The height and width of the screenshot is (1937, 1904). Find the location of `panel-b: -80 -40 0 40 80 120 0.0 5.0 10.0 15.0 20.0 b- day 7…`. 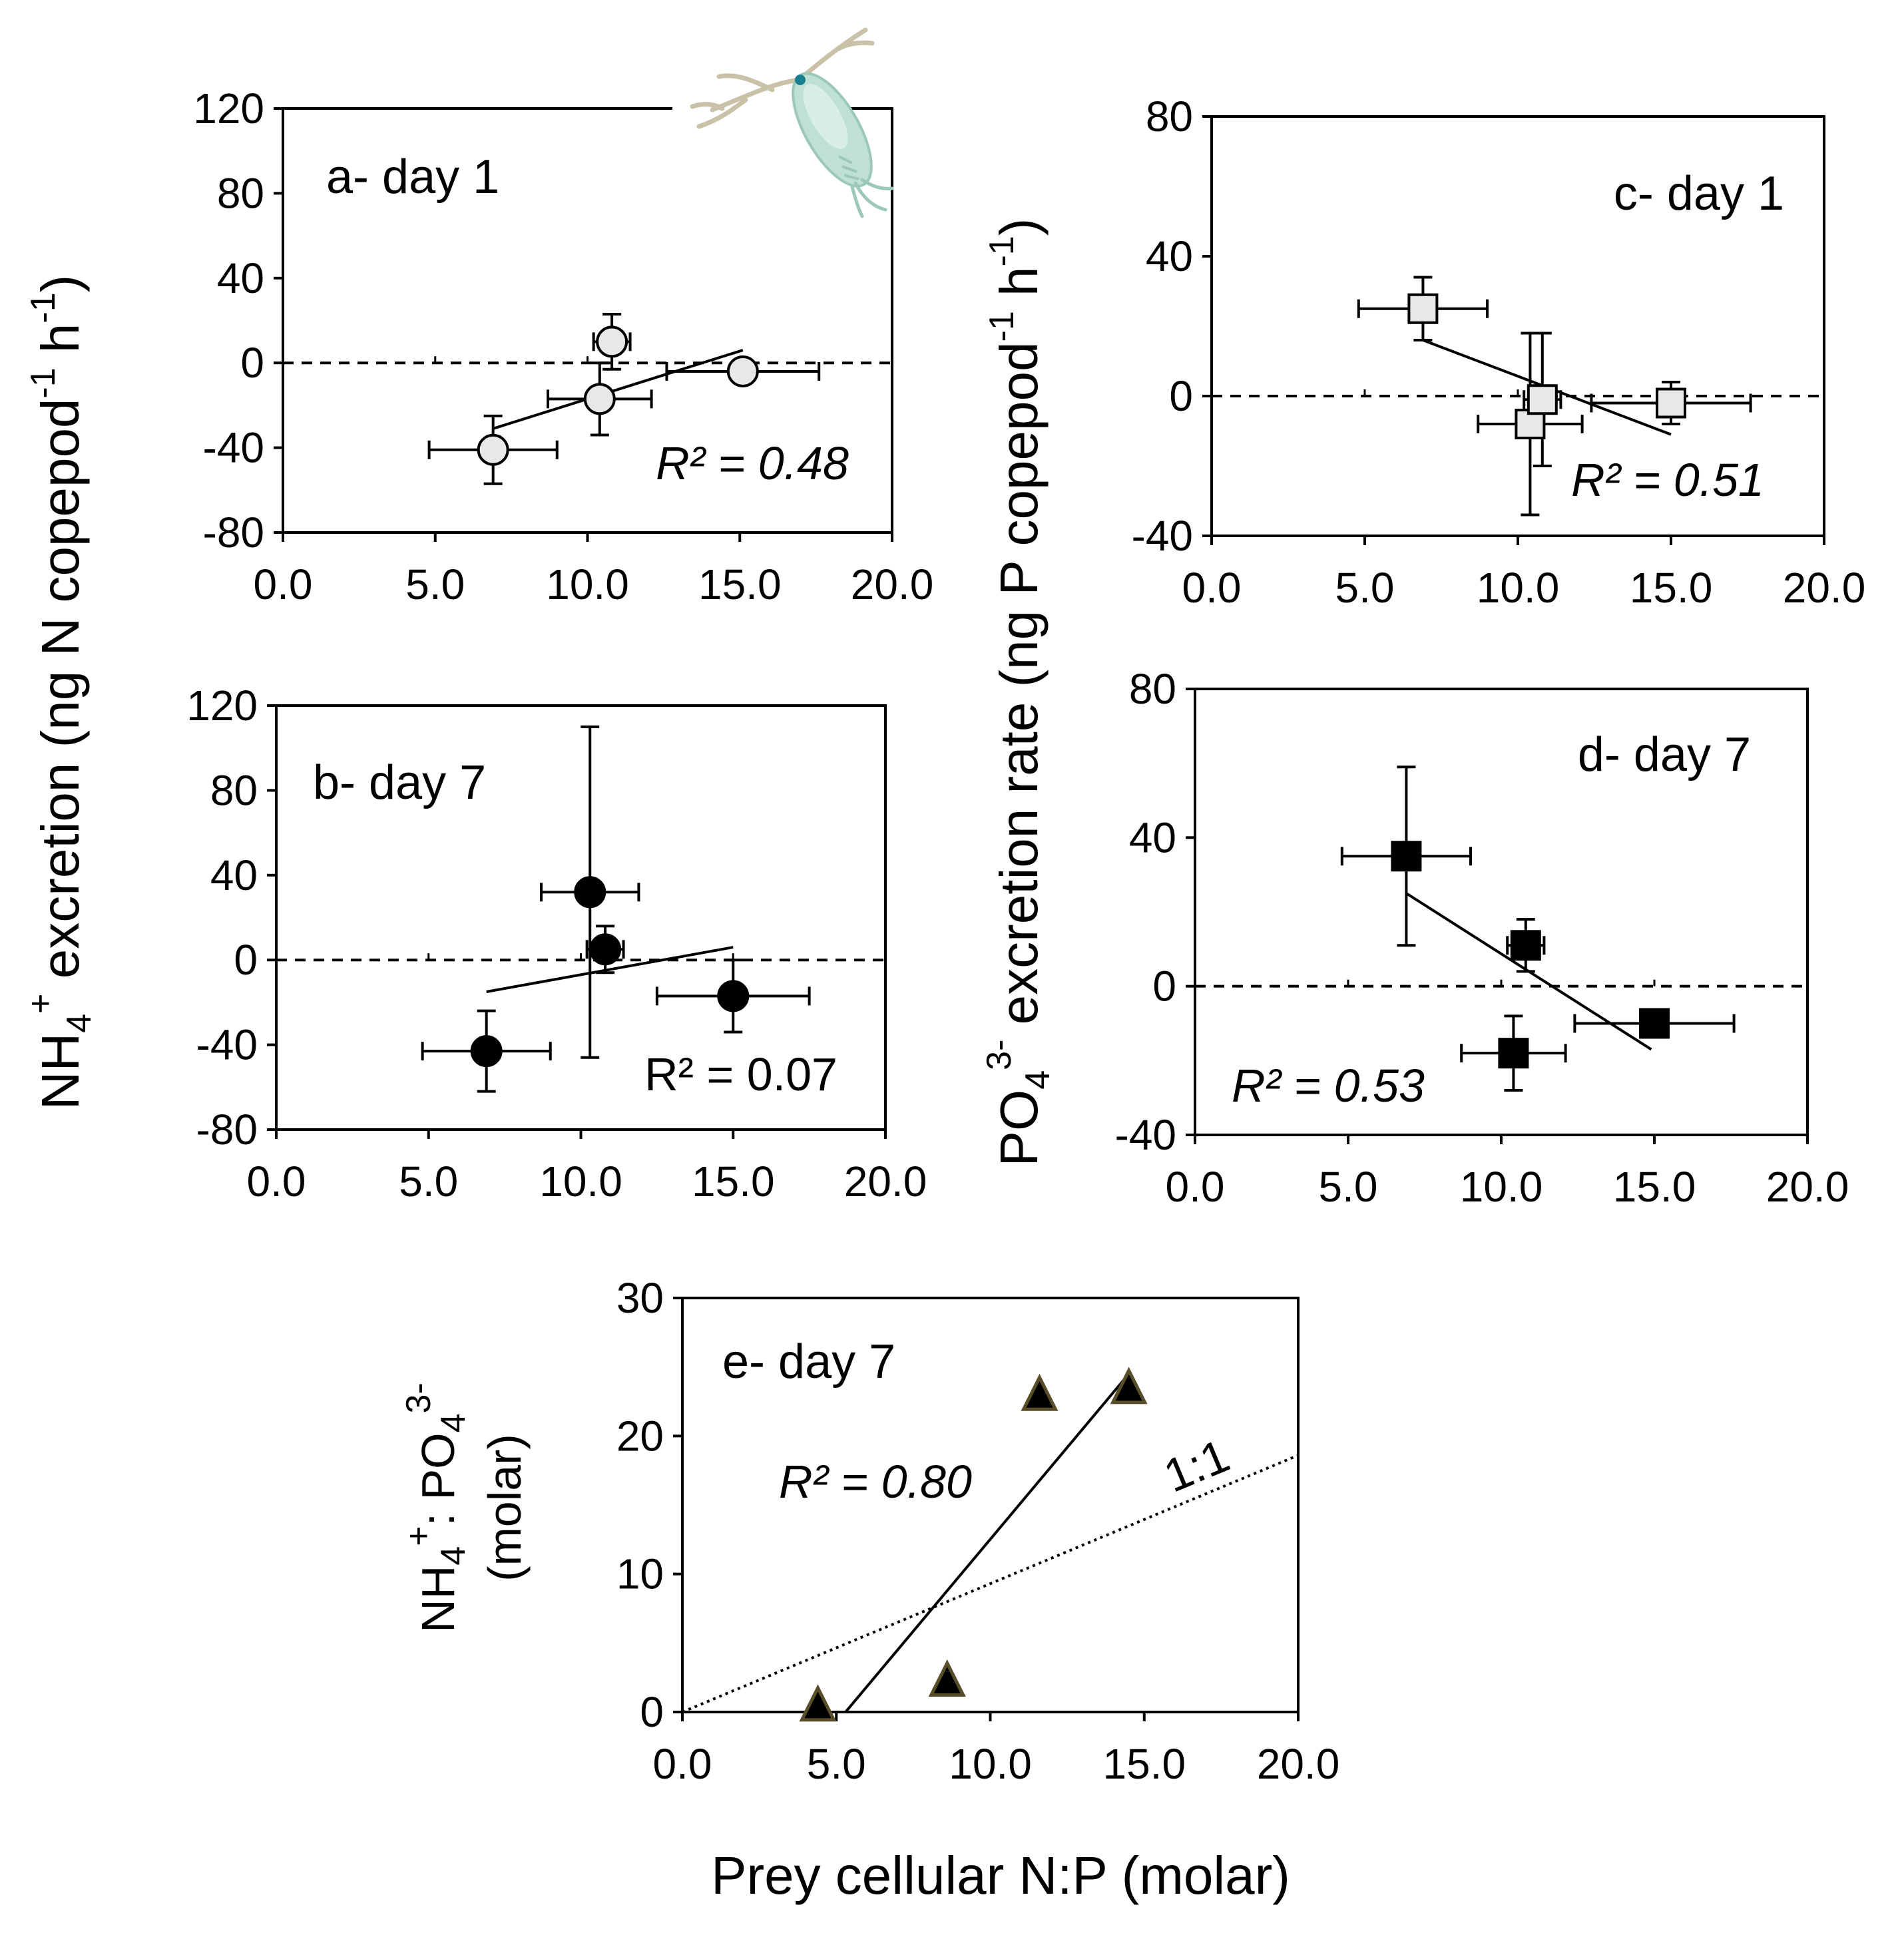

panel-b: -80 -40 0 40 80 120 0.0 5.0 10.0 15.0 20.0 b- day 7… is located at coordinates (556, 943).